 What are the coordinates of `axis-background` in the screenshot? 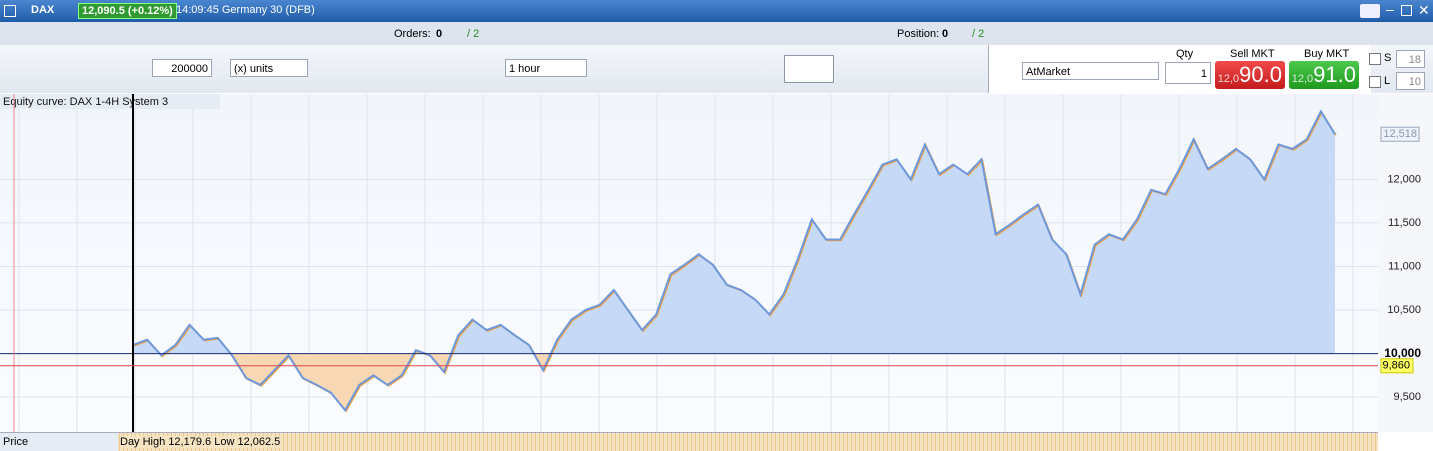 It's located at (1405, 263).